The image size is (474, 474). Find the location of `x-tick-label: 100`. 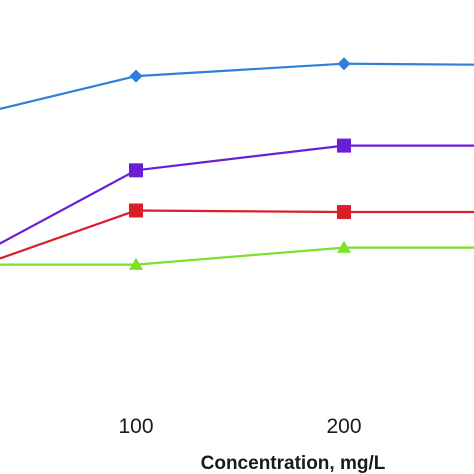

x-tick-label: 100 is located at coordinates (135, 426).